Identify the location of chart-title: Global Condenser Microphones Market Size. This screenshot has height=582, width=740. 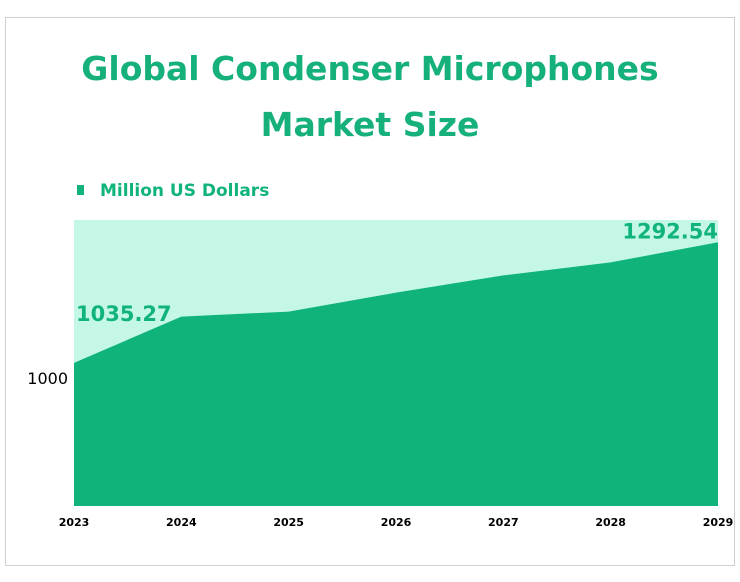
(369, 96).